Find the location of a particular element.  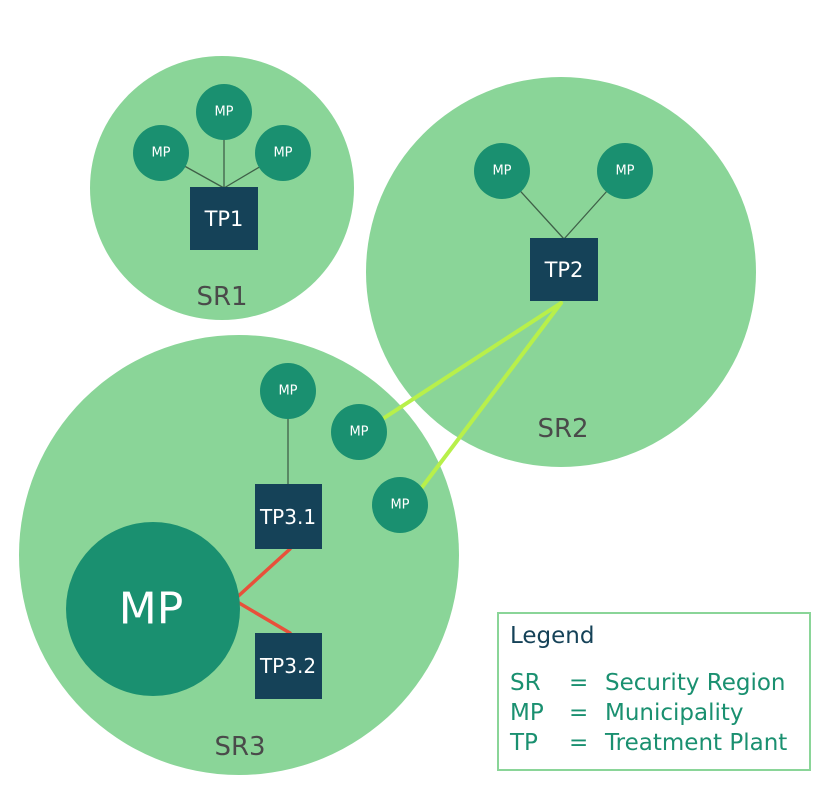

municipality-sr1-right: MP is located at coordinates (283, 153).